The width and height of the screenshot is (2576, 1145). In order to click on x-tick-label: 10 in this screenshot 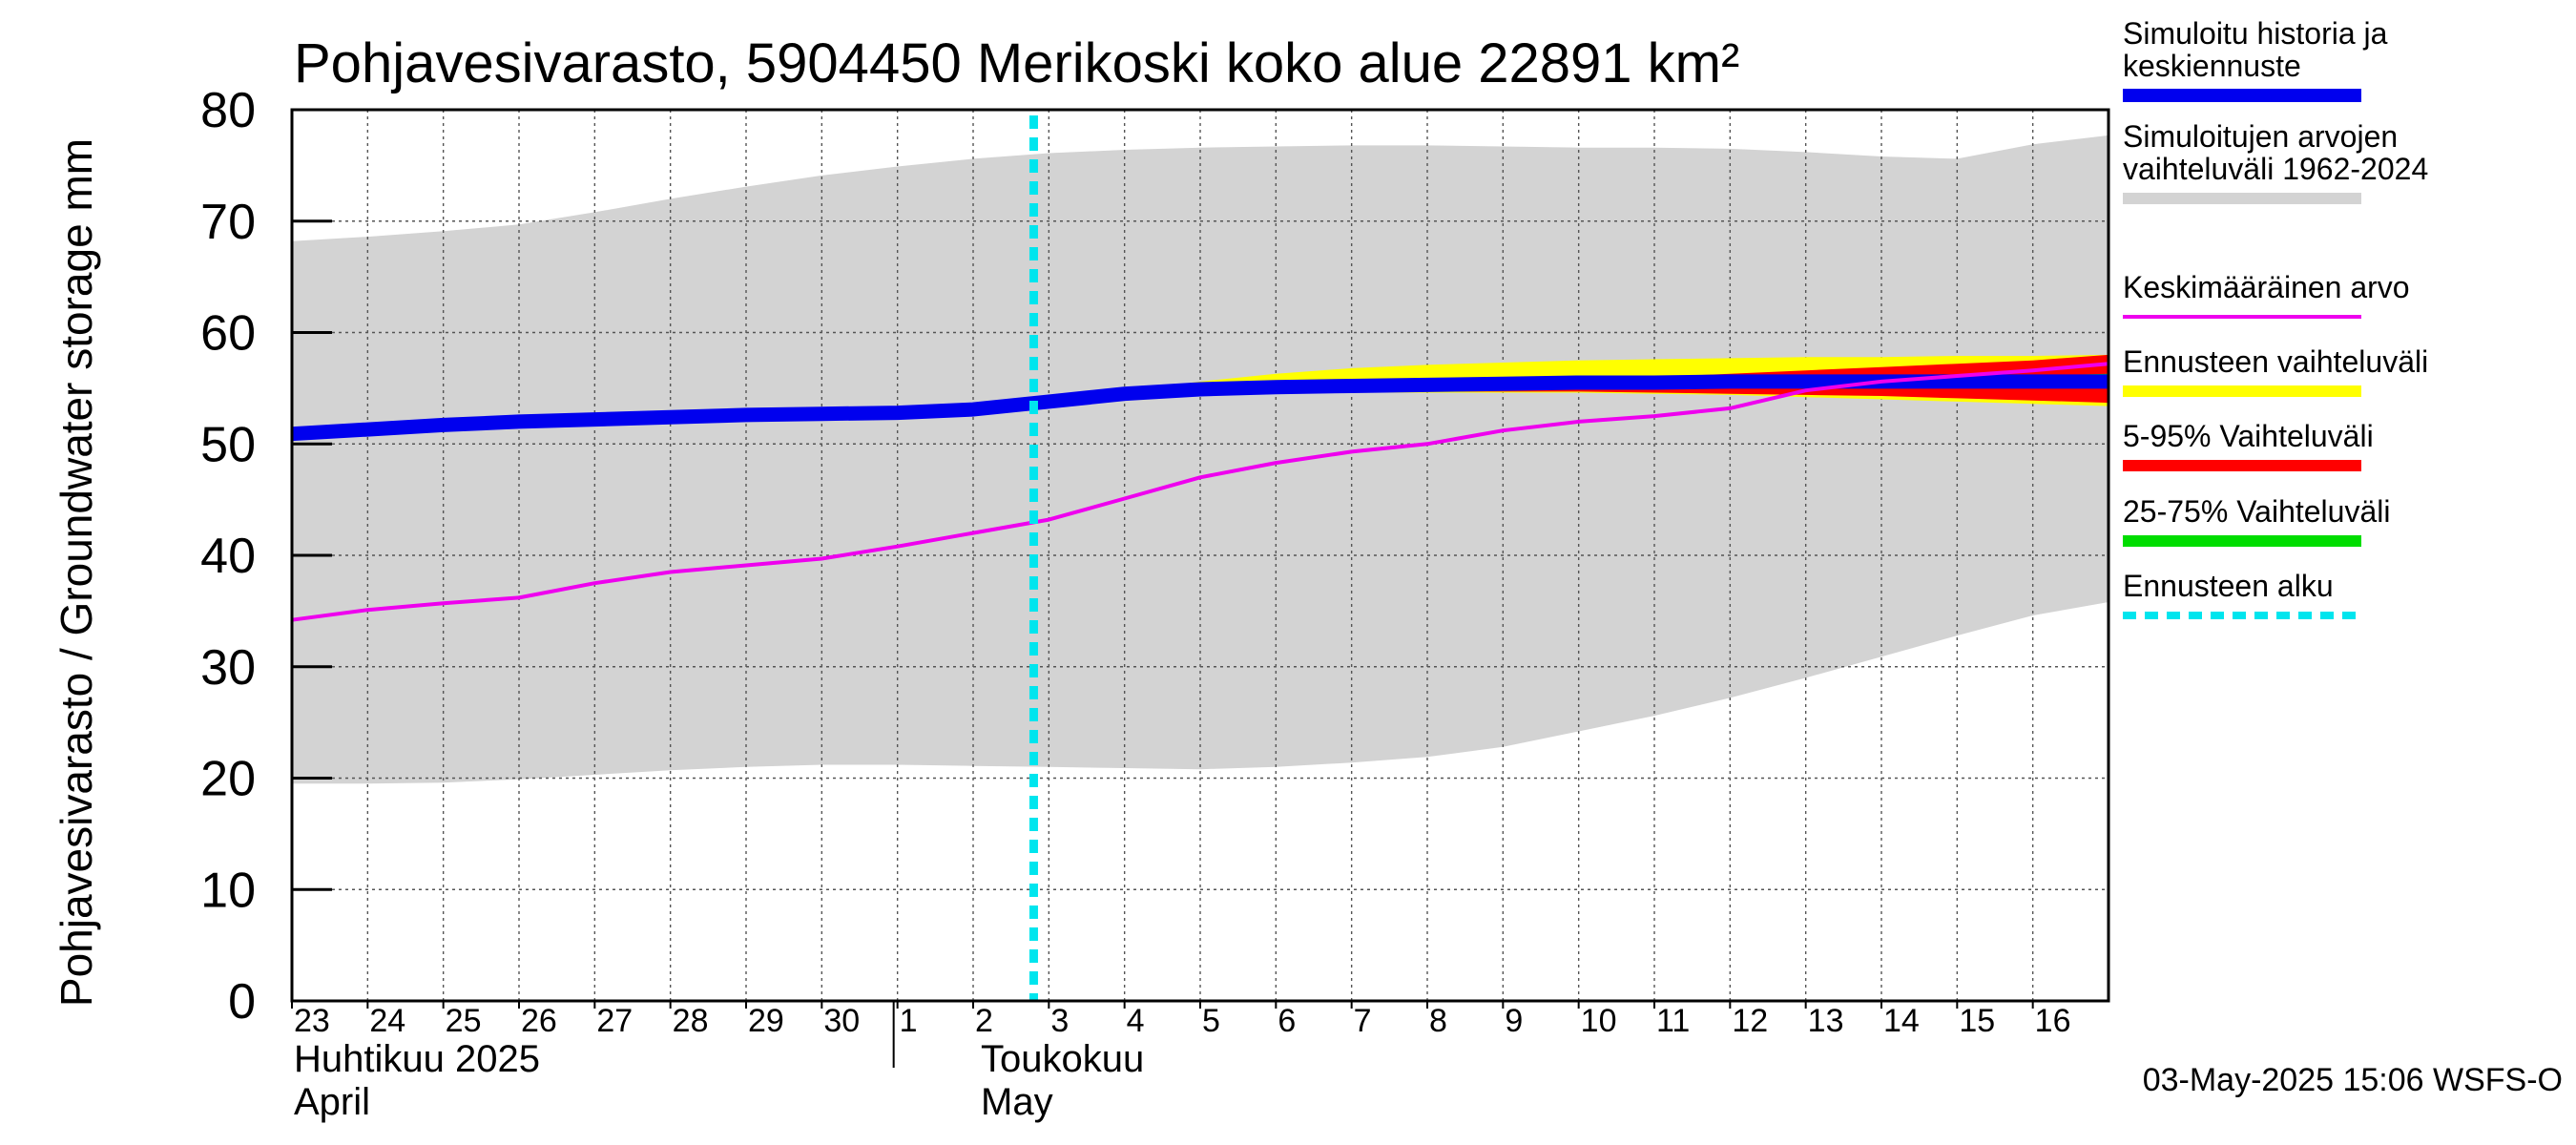, I will do `click(1599, 1021)`.